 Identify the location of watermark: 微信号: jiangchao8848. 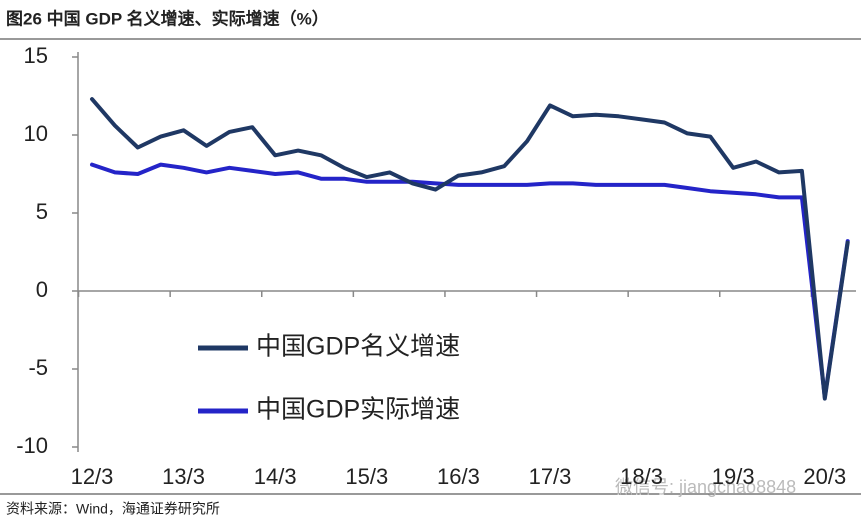
(705, 487).